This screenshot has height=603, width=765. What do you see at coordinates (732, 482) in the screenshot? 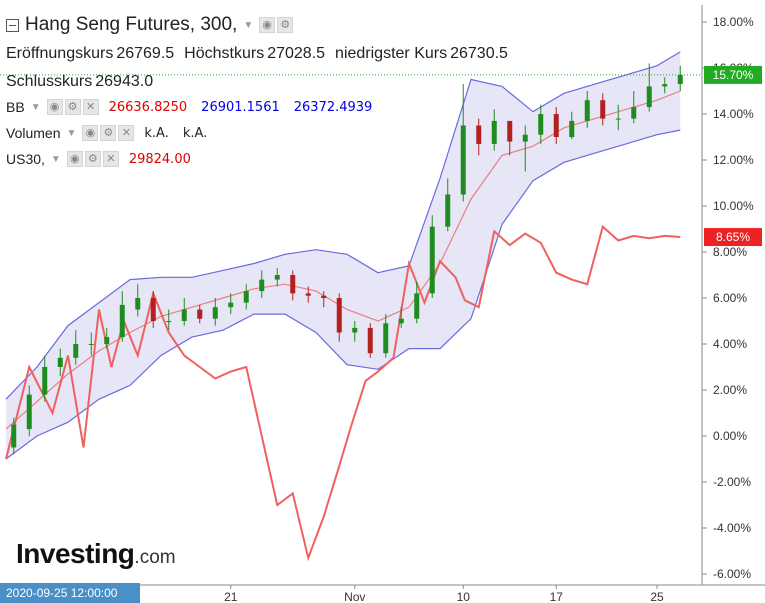
I see `y-tick-label: -2.00%` at bounding box center [732, 482].